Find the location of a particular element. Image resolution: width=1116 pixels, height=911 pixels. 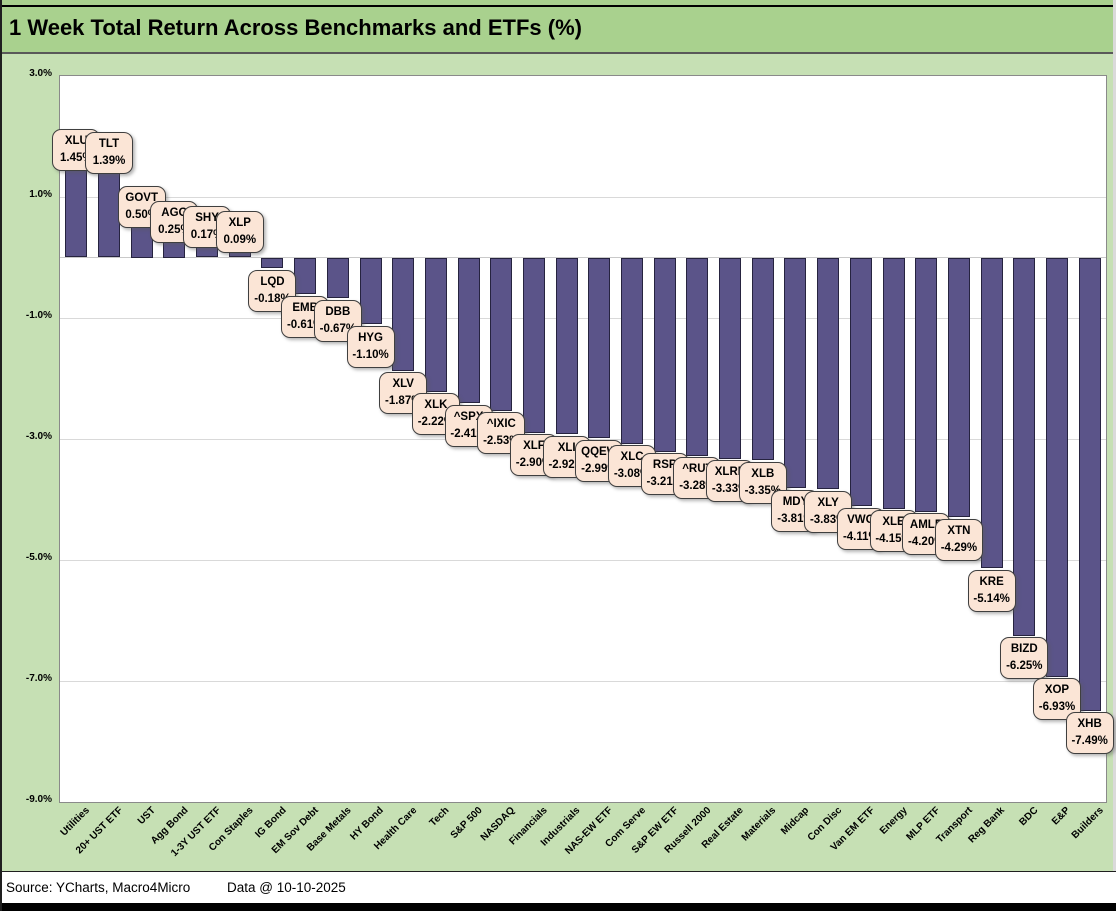

bar-XLU is located at coordinates (76, 213).